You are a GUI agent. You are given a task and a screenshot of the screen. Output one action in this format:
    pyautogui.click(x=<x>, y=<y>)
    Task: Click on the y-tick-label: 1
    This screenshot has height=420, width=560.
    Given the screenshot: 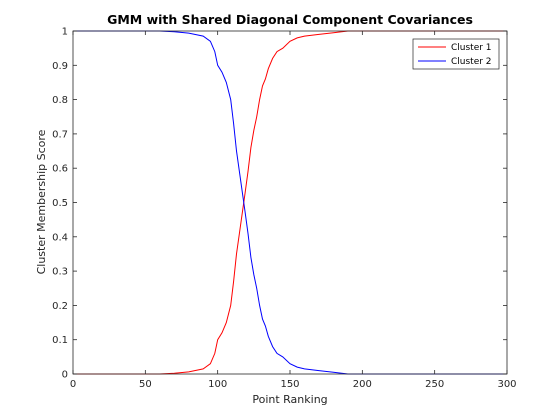 What is the action you would take?
    pyautogui.click(x=65, y=32)
    